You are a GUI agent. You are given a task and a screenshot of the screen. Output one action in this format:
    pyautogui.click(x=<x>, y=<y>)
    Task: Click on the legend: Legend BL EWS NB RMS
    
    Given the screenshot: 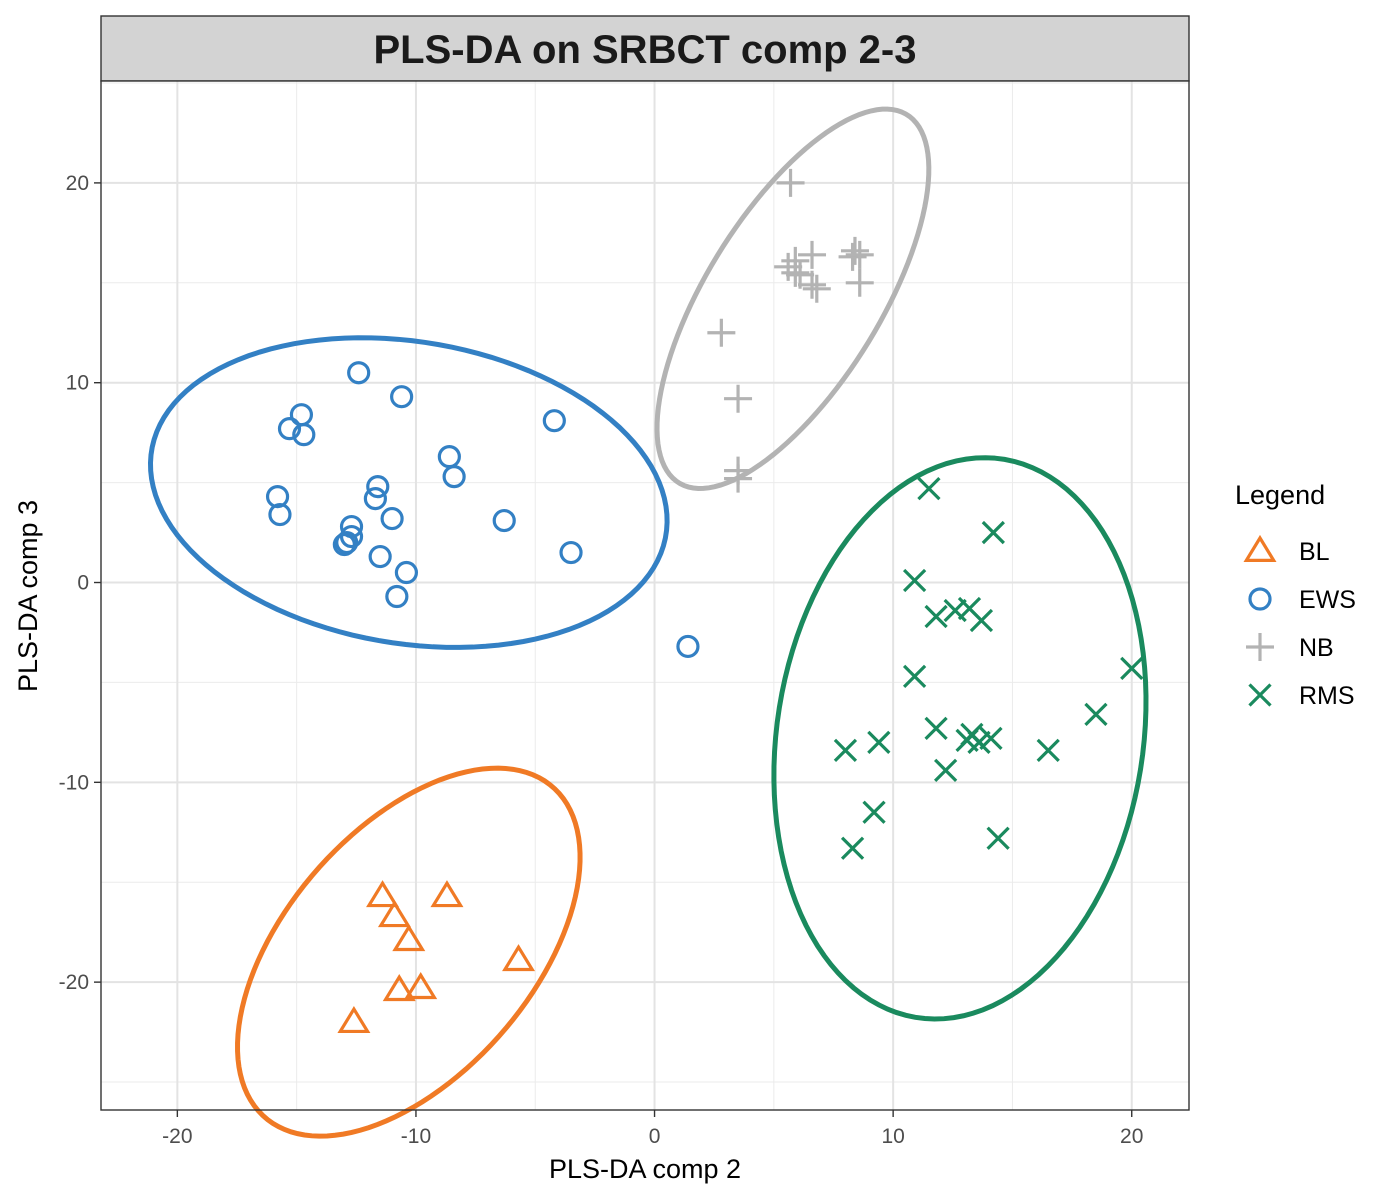 What is the action you would take?
    pyautogui.click(x=1295, y=595)
    